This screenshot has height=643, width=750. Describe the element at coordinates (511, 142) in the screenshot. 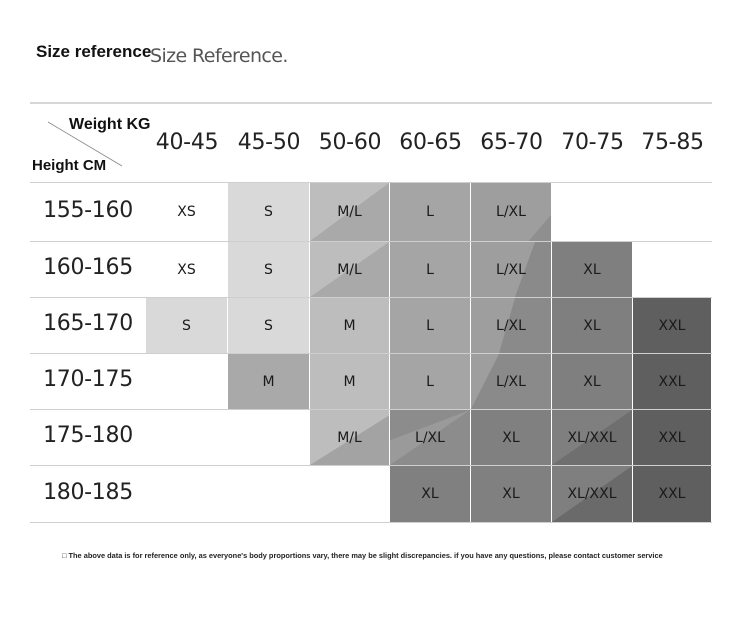

I see `weight-header: 65-70` at that location.